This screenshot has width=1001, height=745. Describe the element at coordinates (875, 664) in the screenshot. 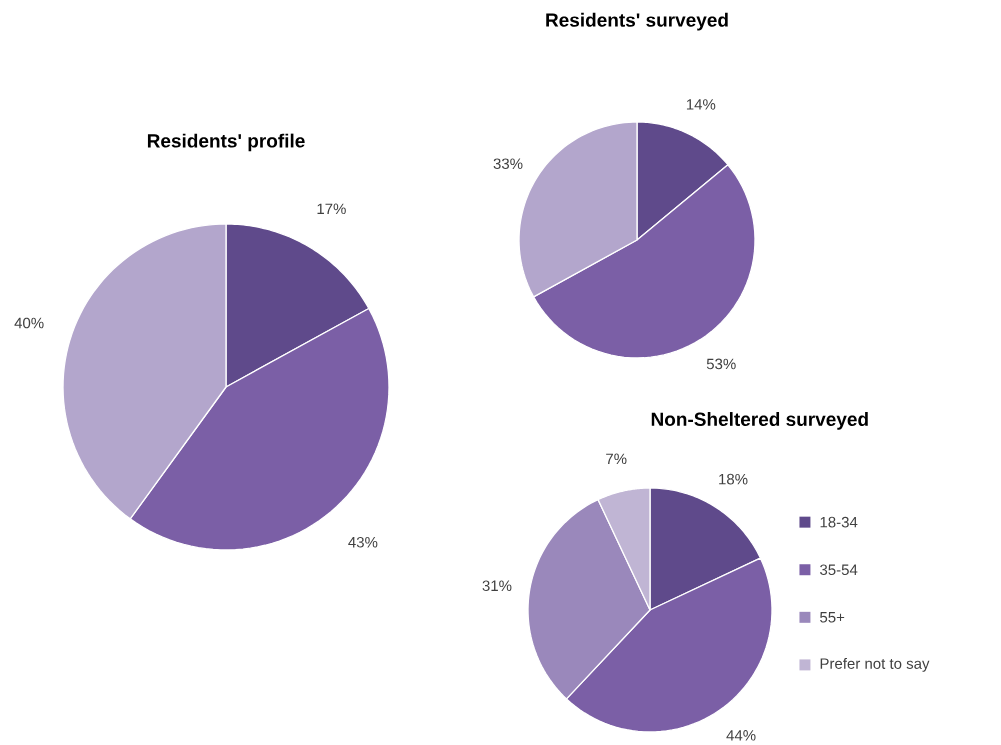

I see `legend-label: Prefer not to say` at that location.